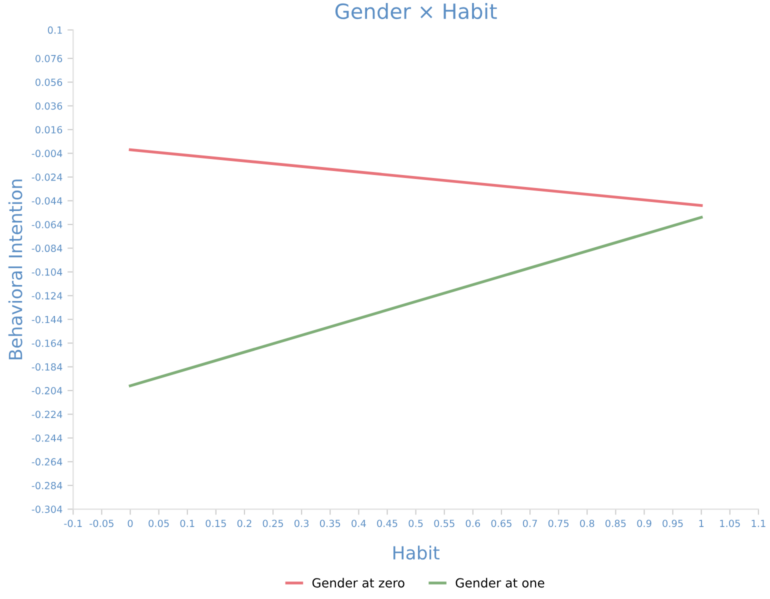  Describe the element at coordinates (444, 524) in the screenshot. I see `x-tick-label: 0.55` at that location.